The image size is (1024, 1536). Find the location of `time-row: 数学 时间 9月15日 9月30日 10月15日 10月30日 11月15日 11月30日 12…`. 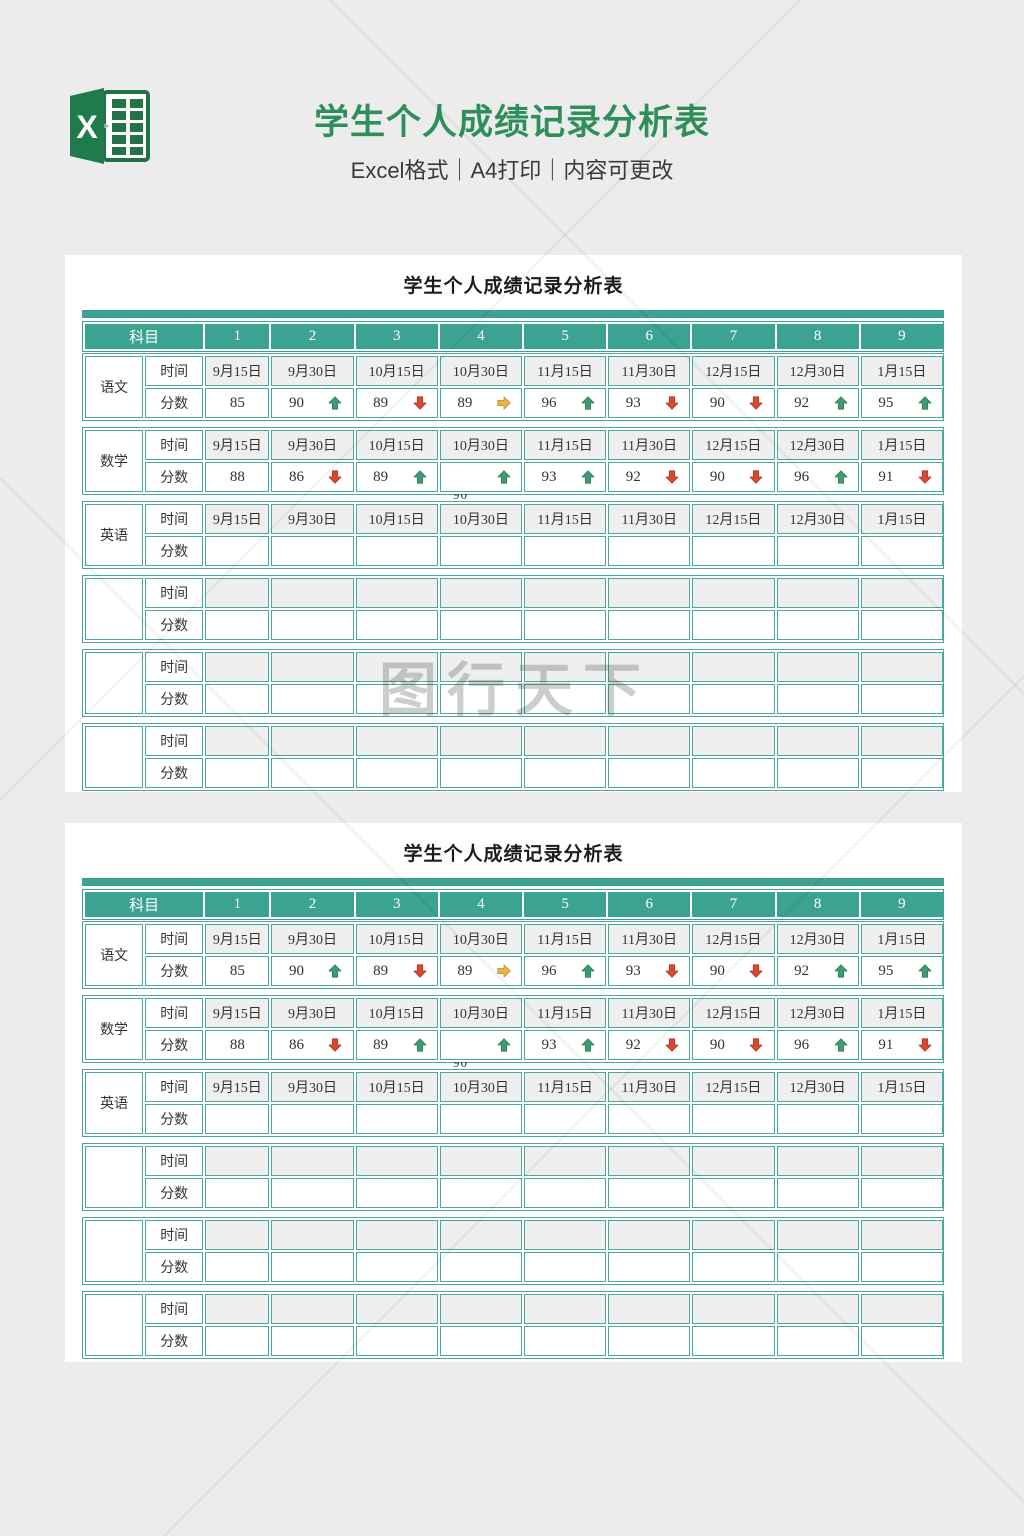

time-row: 数学 时间 9月15日 9月30日 10月15日 10月30日 11月15日 11月30日 12… is located at coordinates (514, 461).